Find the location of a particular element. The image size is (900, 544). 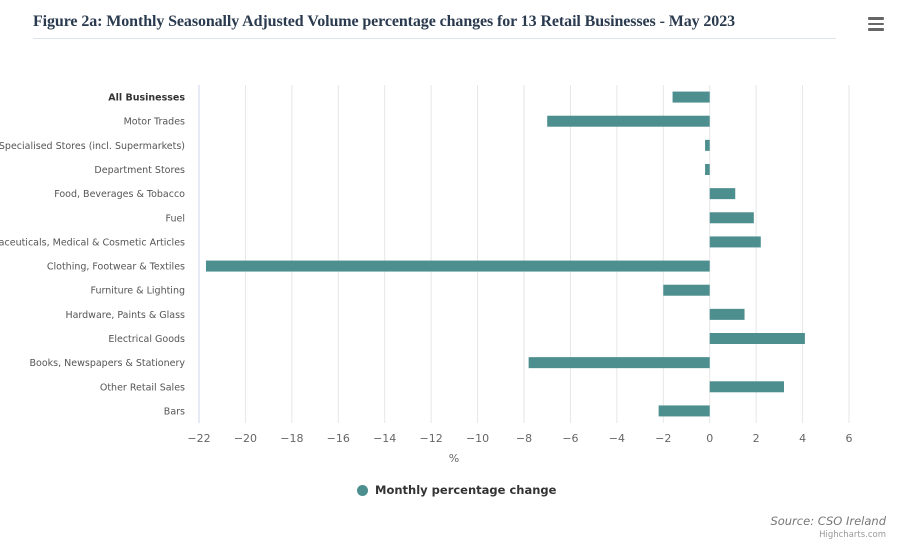

x-tick-label: 0 is located at coordinates (709, 438).